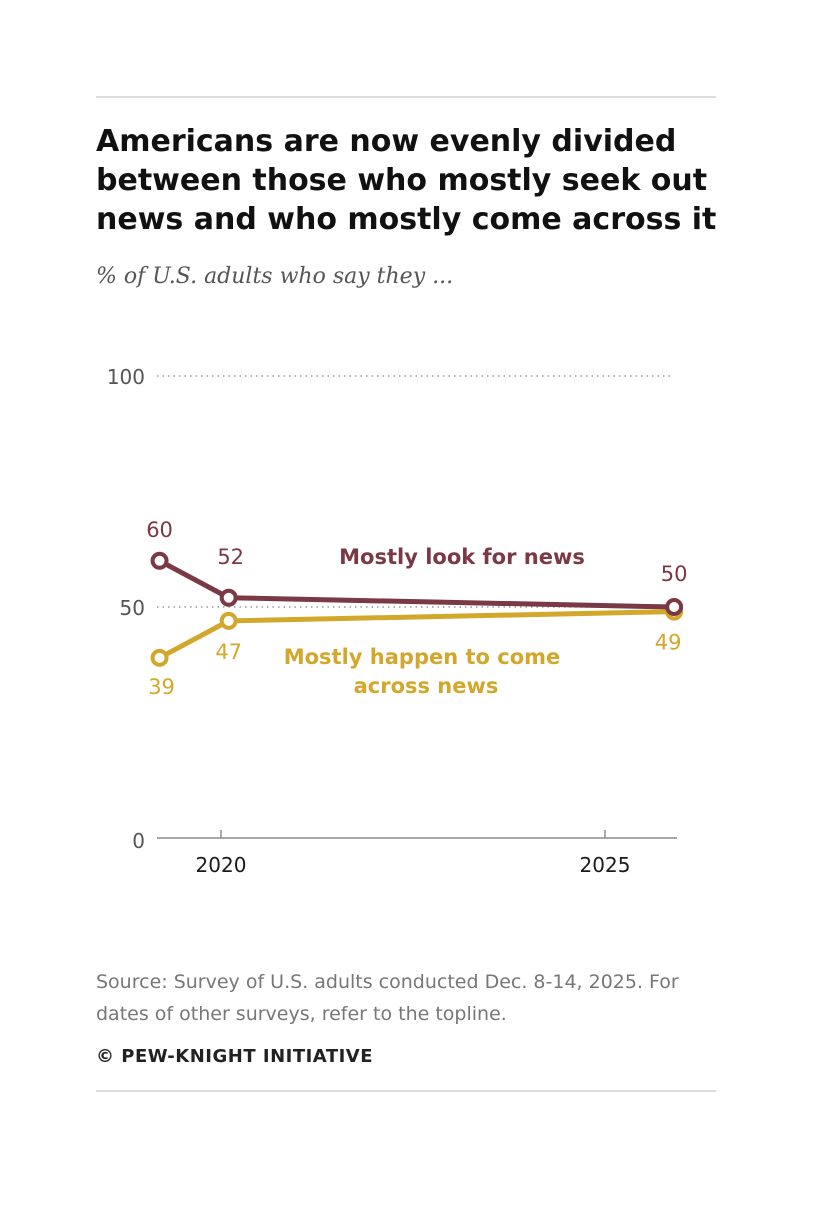 Image resolution: width=832 pixels, height=1210 pixels. Describe the element at coordinates (674, 574) in the screenshot. I see `data-label-look-3: 50` at that location.